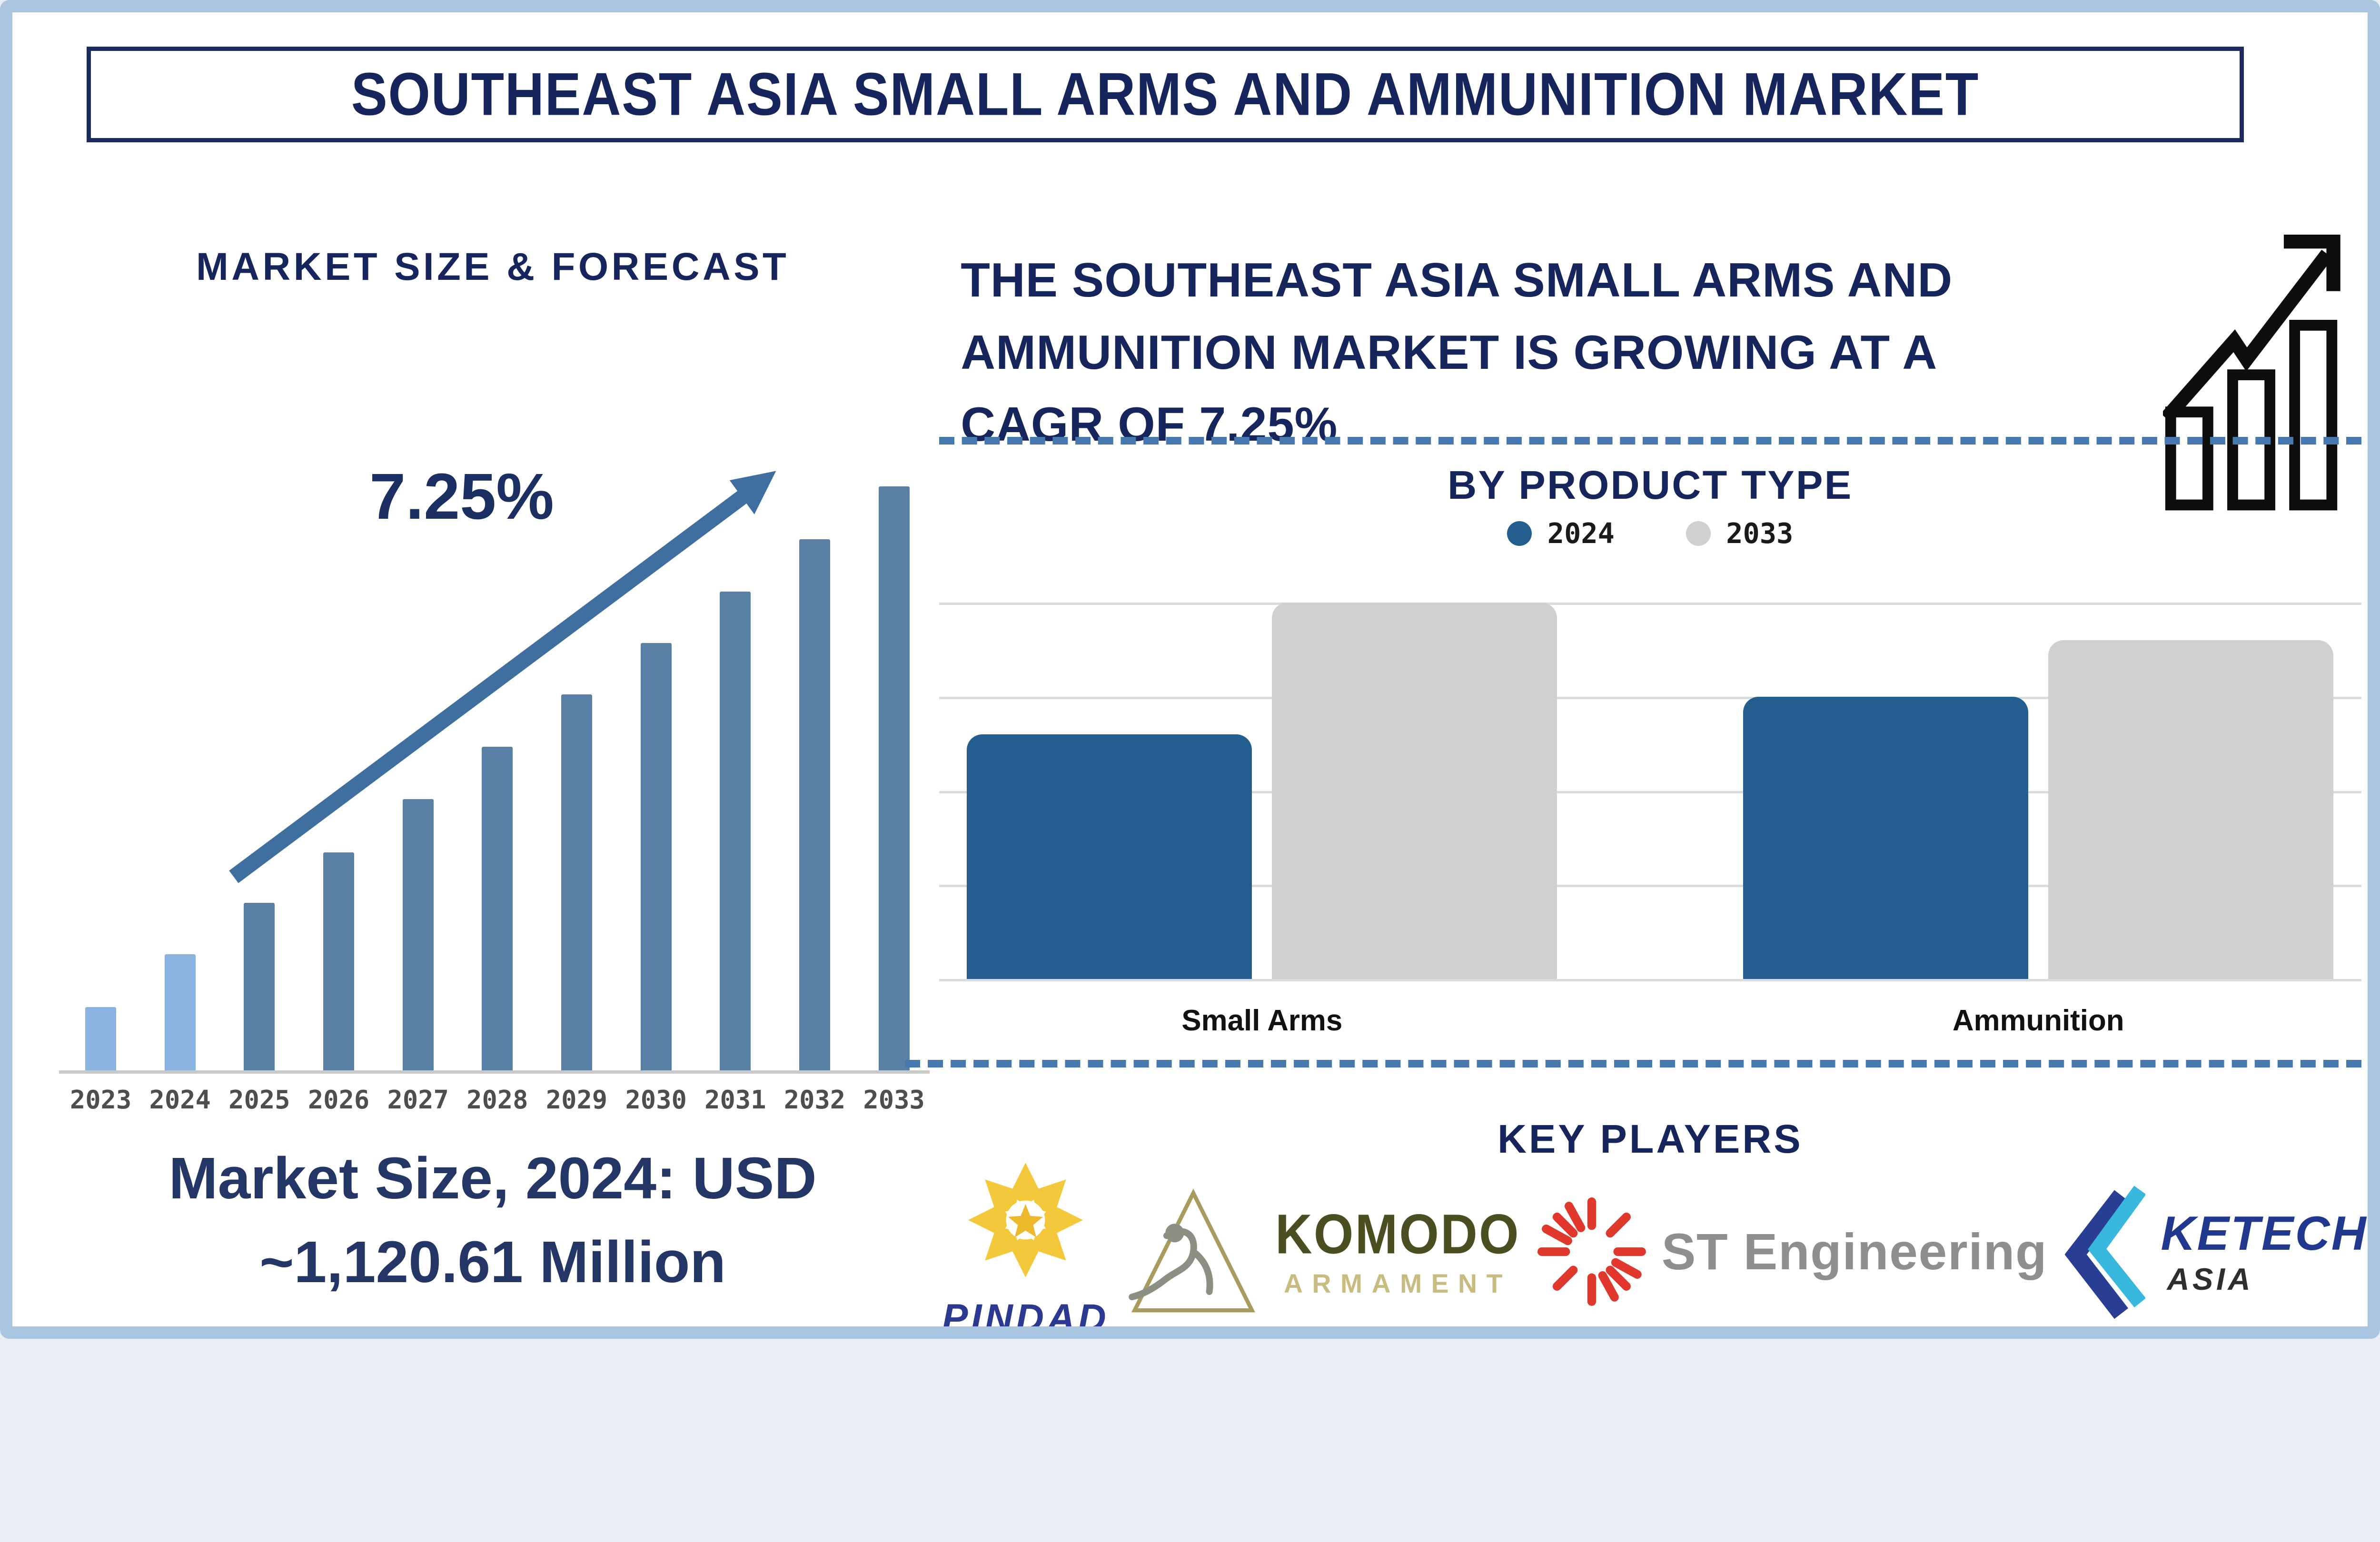 The image size is (2380, 1542). Describe the element at coordinates (656, 856) in the screenshot. I see `forecast-bar-2030` at that location.